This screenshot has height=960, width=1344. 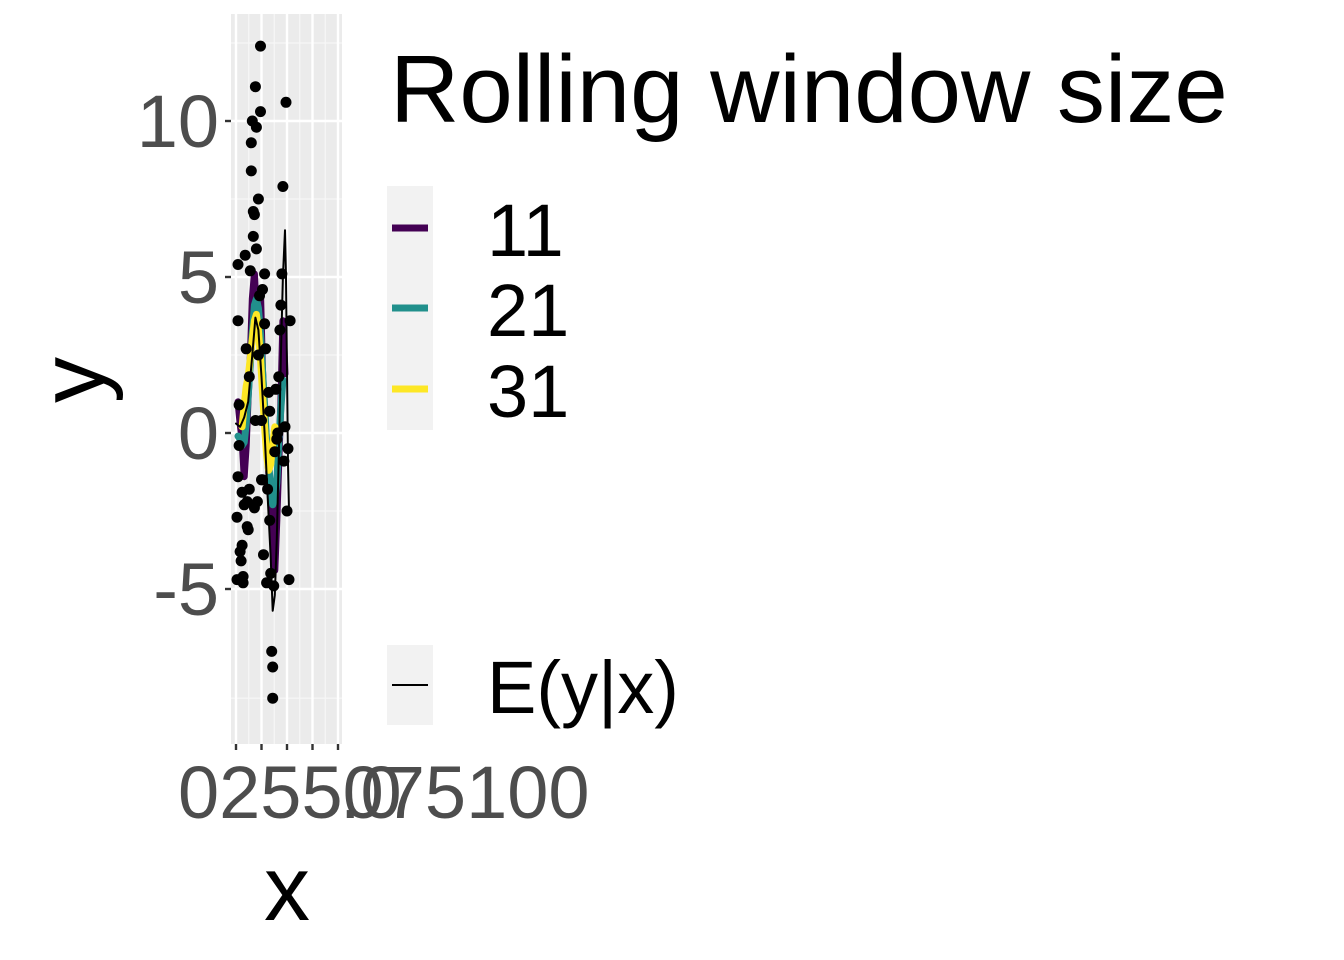 What do you see at coordinates (198, 277) in the screenshot?
I see `y-tick-label: 5` at bounding box center [198, 277].